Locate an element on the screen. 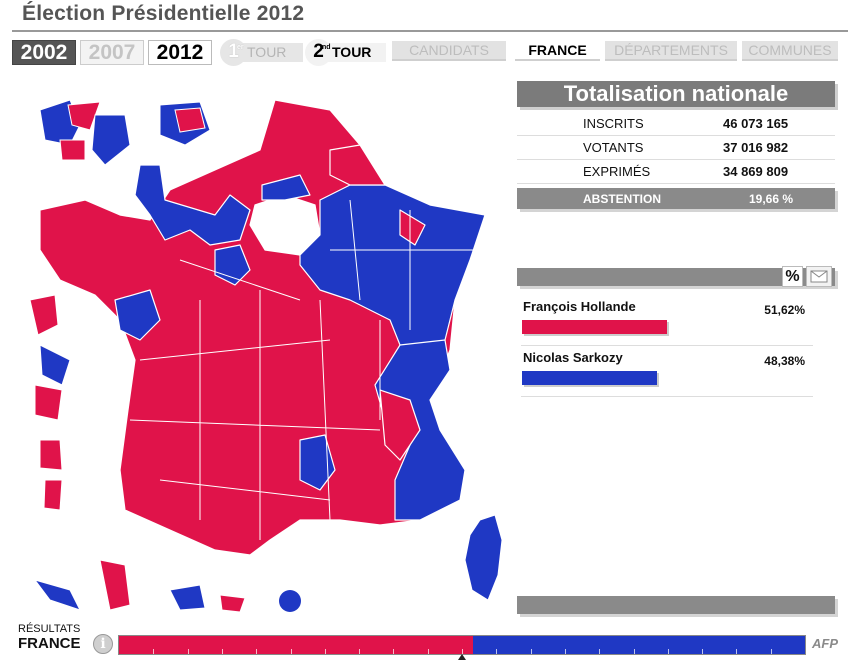 The image size is (860, 666). map-region-nord-red is located at coordinates (357, 165).